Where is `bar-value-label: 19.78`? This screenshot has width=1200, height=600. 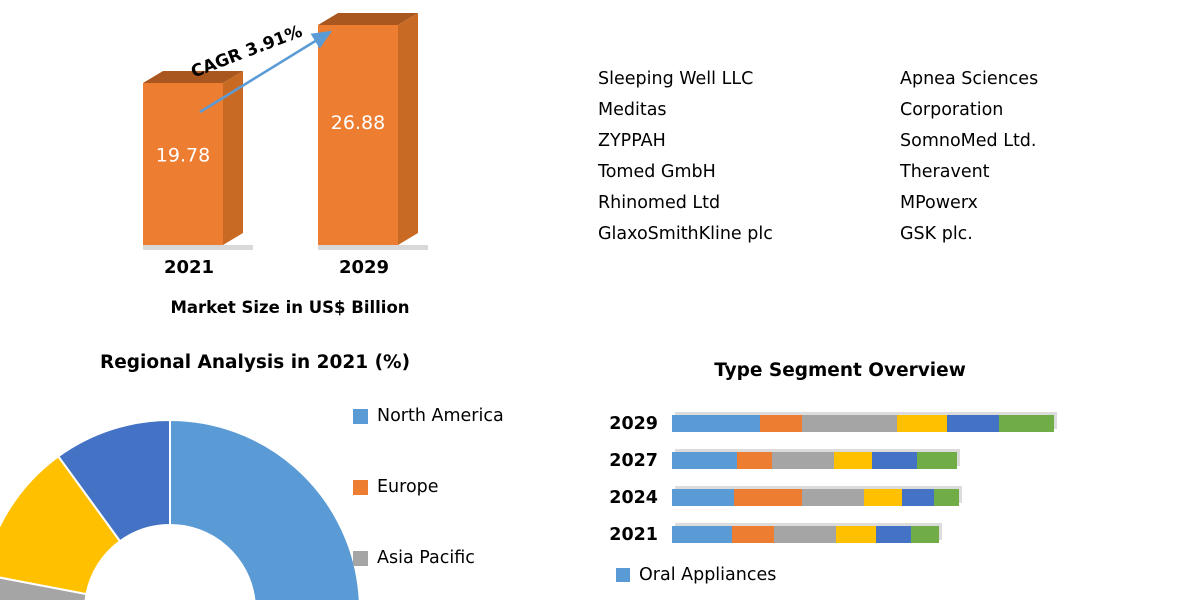
bar-value-label: 19.78 is located at coordinates (183, 155).